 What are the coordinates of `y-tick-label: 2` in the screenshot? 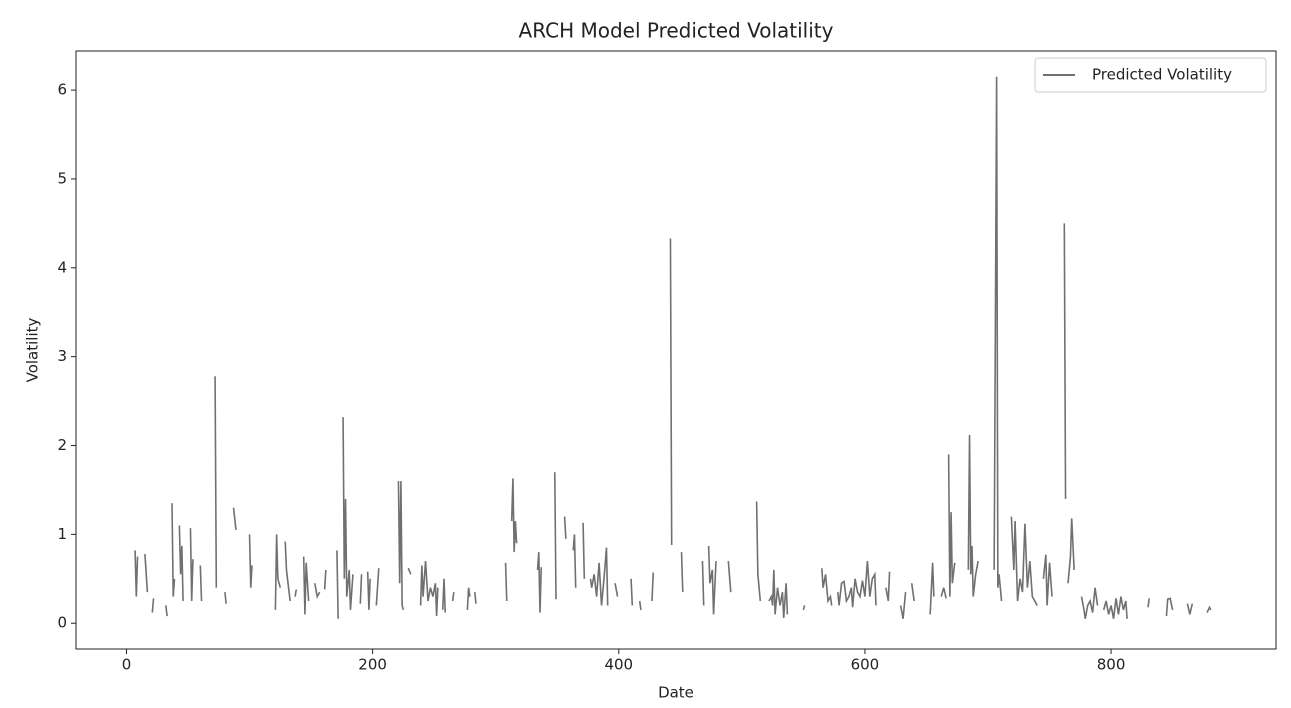 It's located at (62, 445).